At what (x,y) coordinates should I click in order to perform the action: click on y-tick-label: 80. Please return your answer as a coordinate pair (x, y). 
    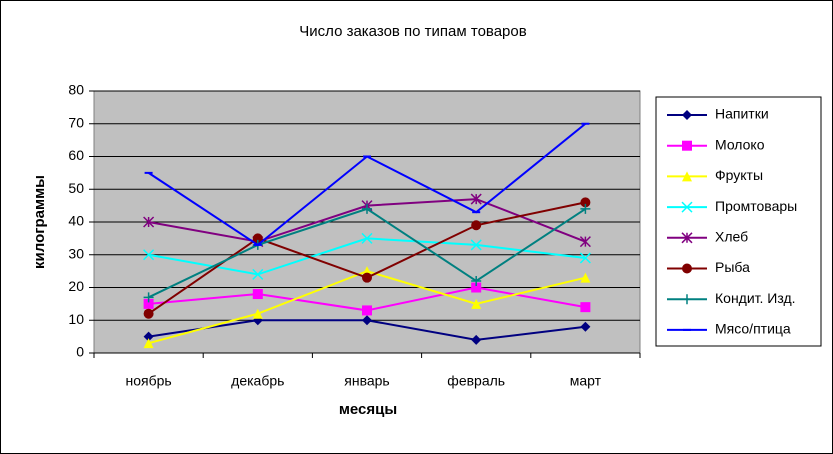
    Looking at the image, I should click on (76, 90).